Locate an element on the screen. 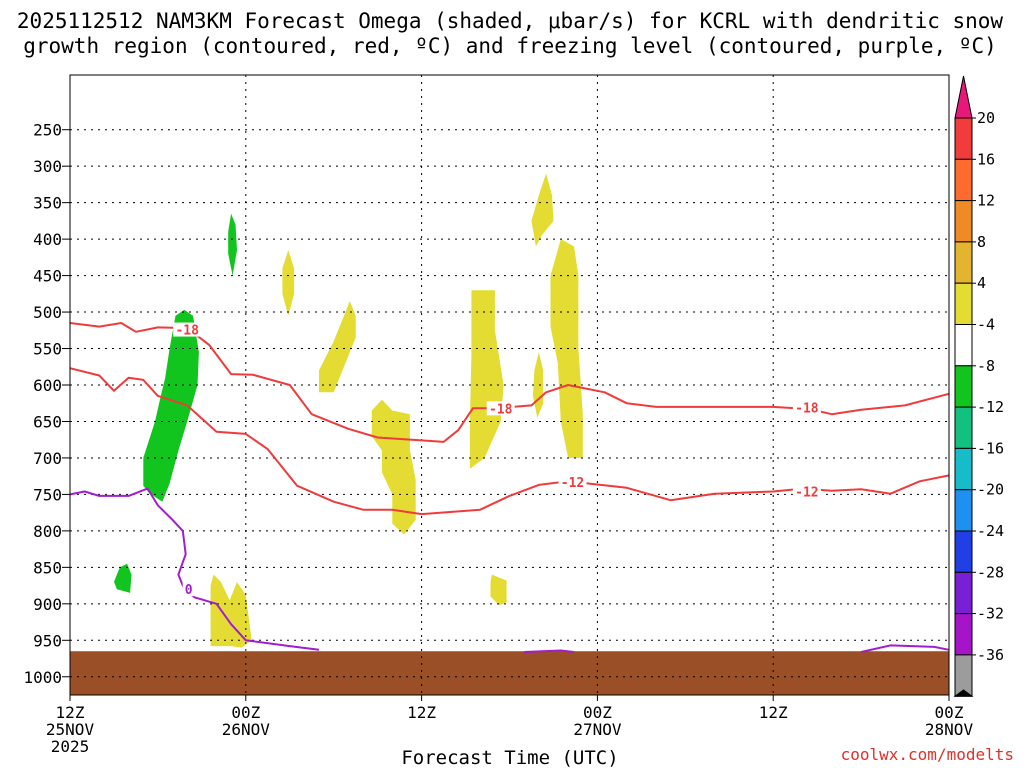 The height and width of the screenshot is (768, 1024). colorbar-label: -12 is located at coordinates (990, 407).